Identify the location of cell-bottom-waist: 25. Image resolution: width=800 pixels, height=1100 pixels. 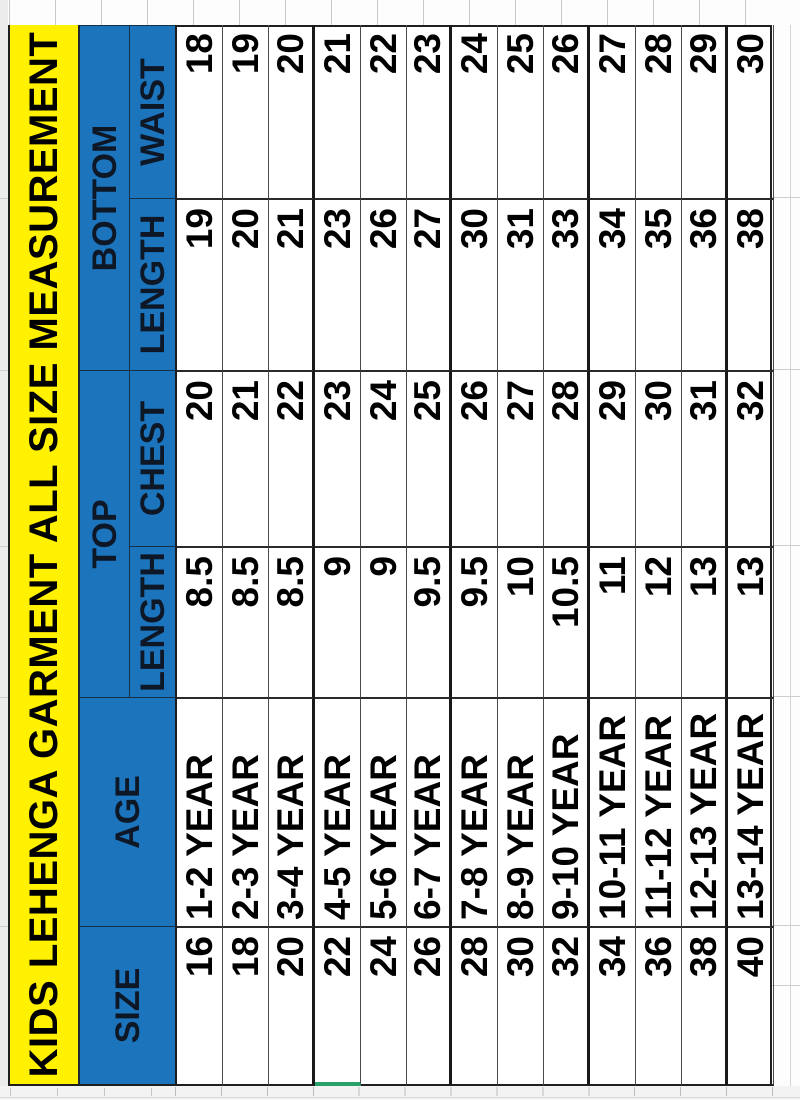
(521, 111).